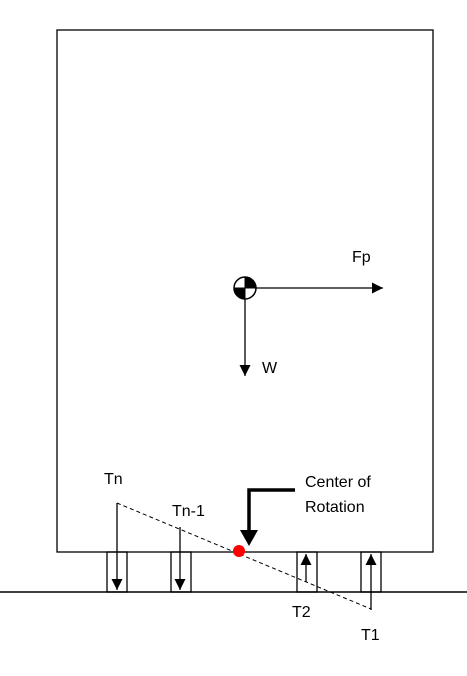 The height and width of the screenshot is (676, 467). What do you see at coordinates (270, 368) in the screenshot?
I see `w-label: W` at bounding box center [270, 368].